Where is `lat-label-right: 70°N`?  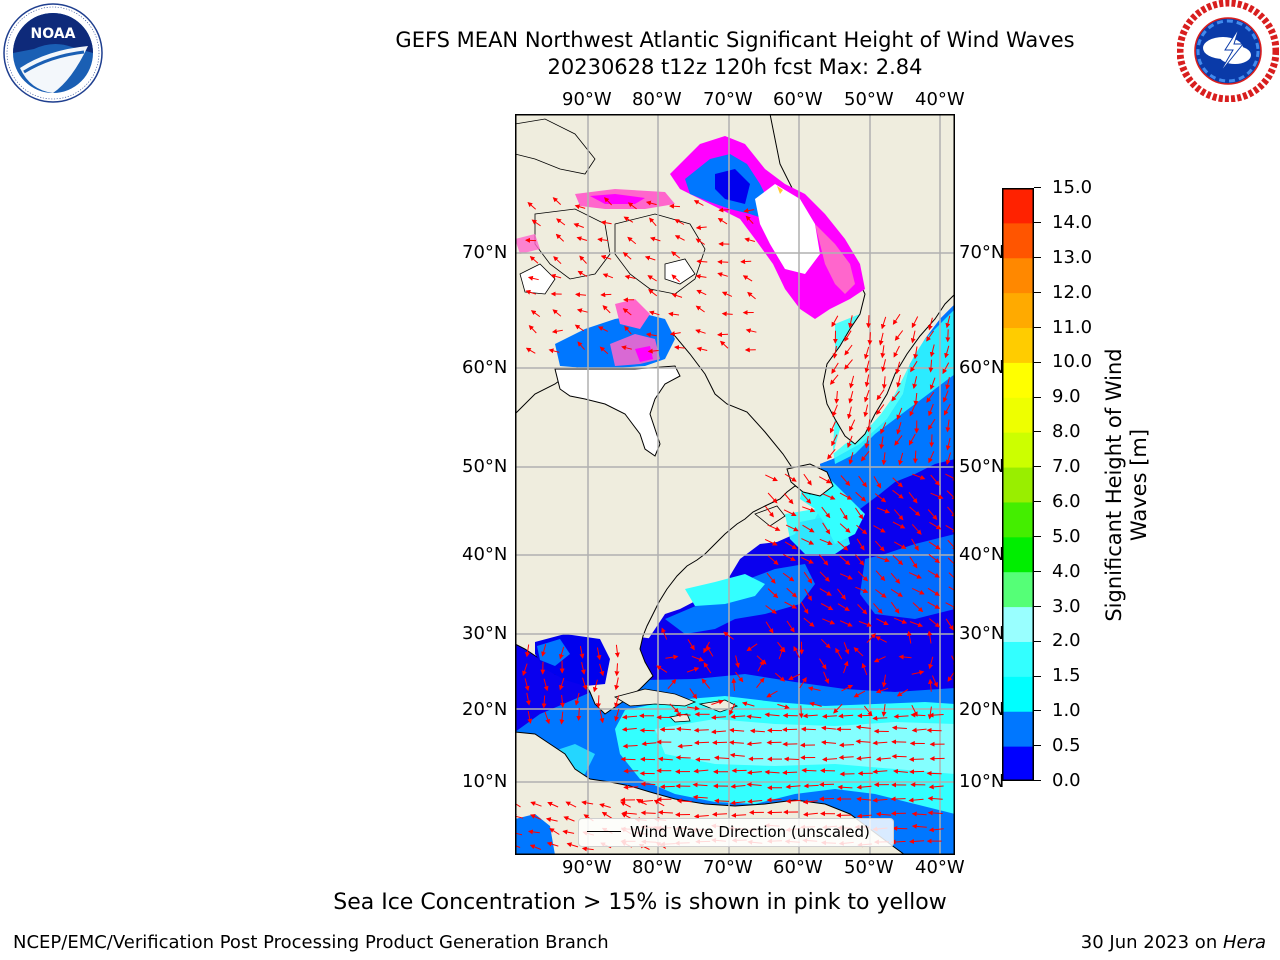
lat-label-right: 70°N is located at coordinates (982, 252).